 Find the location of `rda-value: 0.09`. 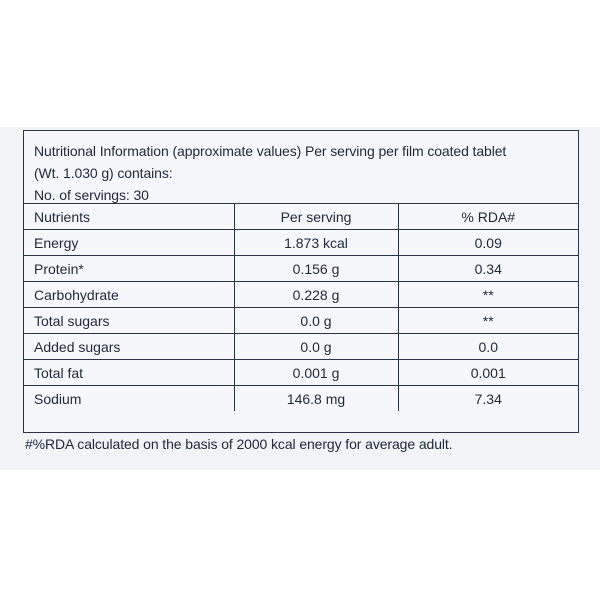

rda-value: 0.09 is located at coordinates (488, 242).